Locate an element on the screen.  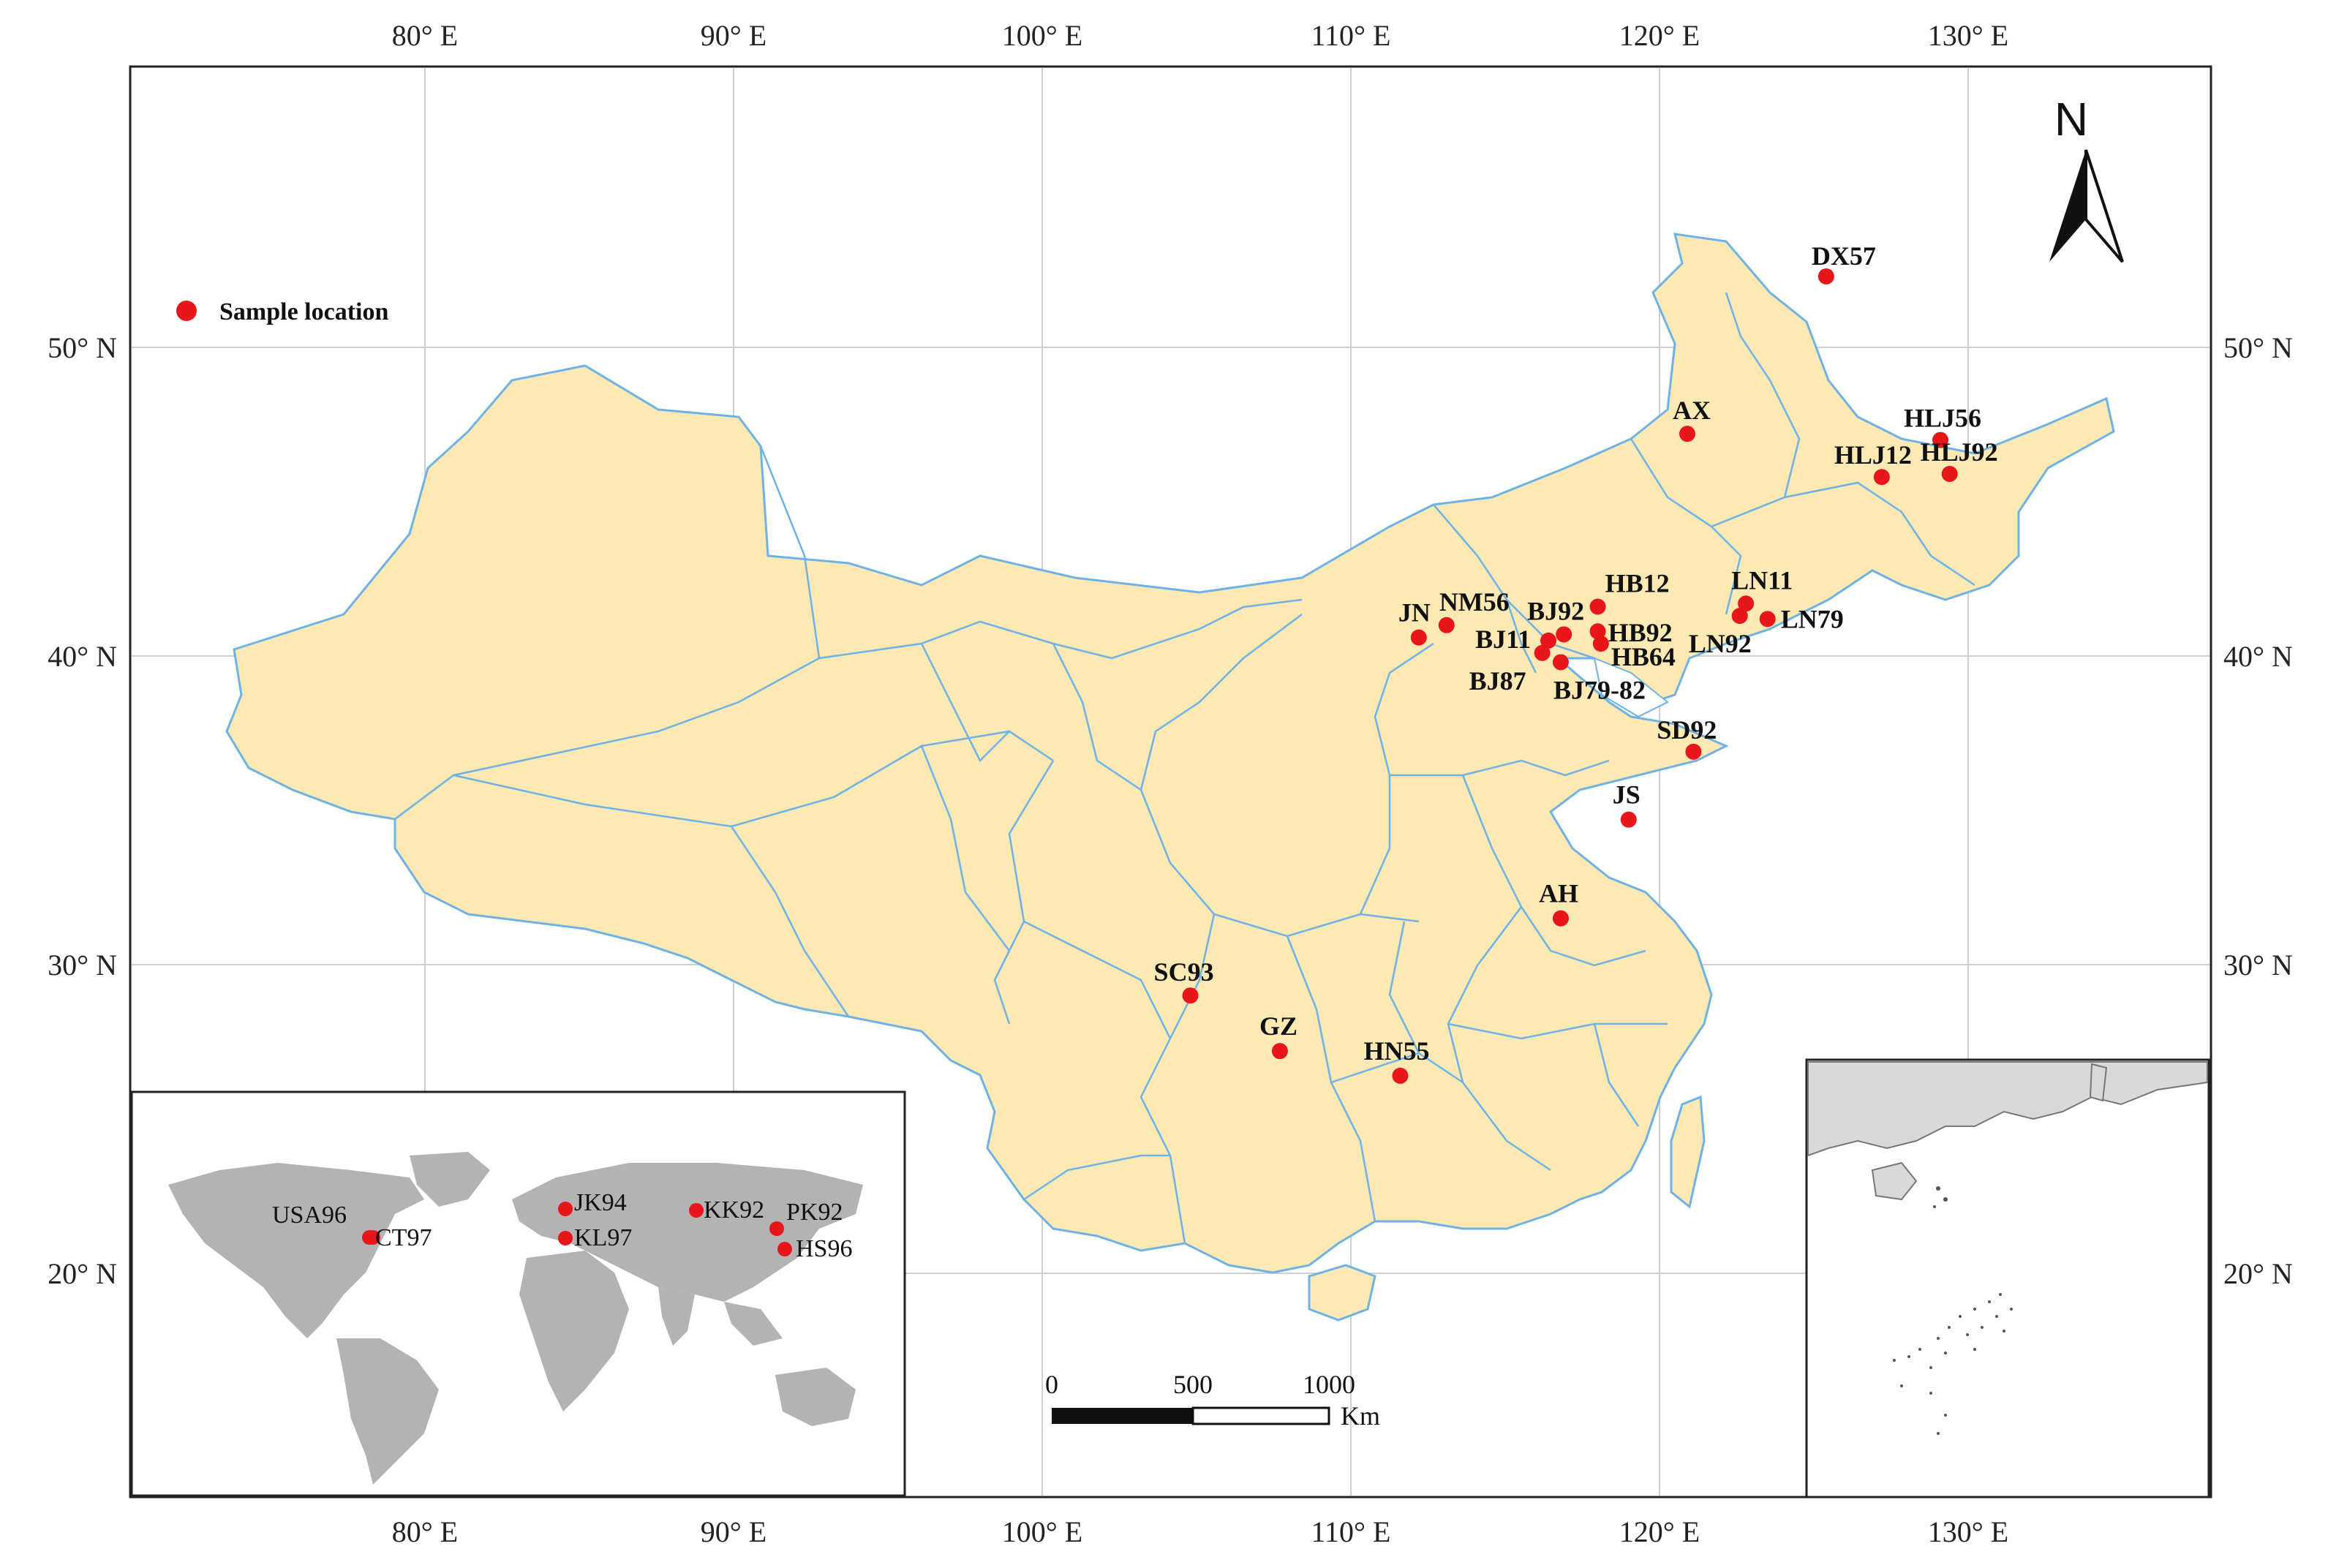
sample-marker-ln79 is located at coordinates (1767, 619).